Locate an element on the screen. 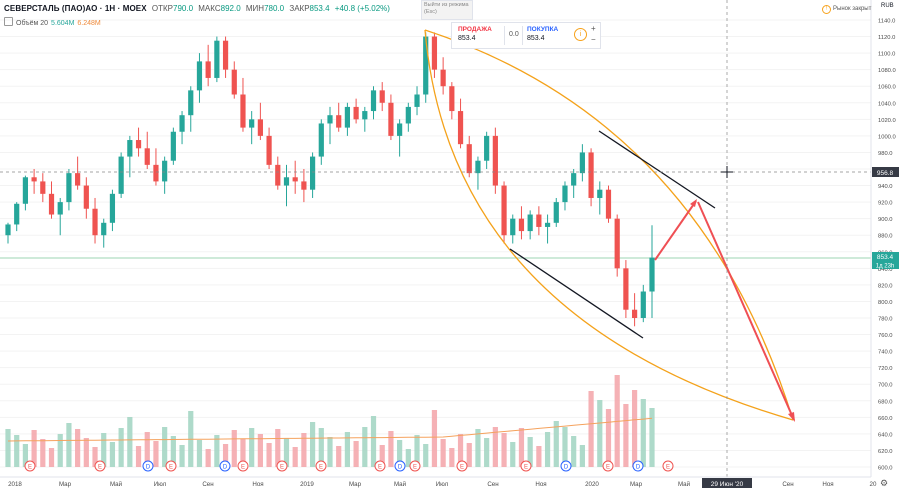  gear-icon: ⚙ is located at coordinates (884, 483).